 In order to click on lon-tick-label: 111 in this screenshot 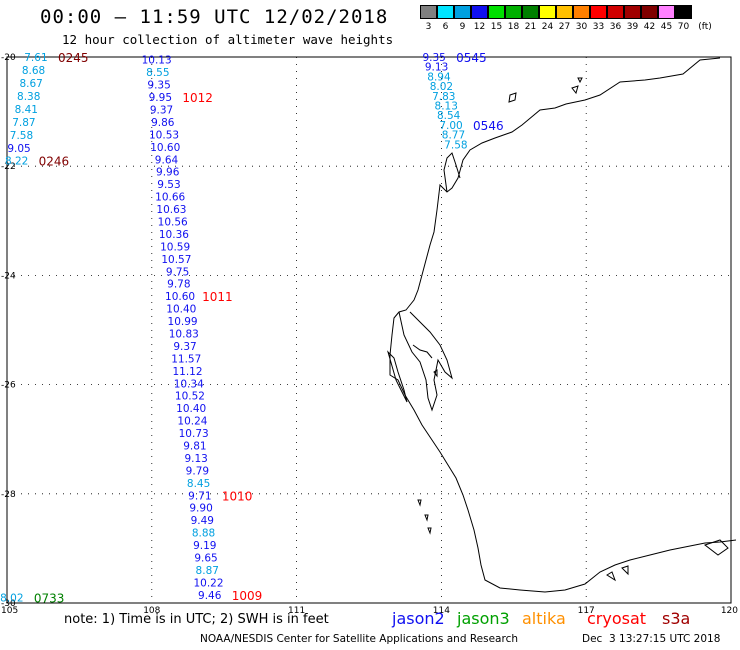, I will do `click(296, 611)`.